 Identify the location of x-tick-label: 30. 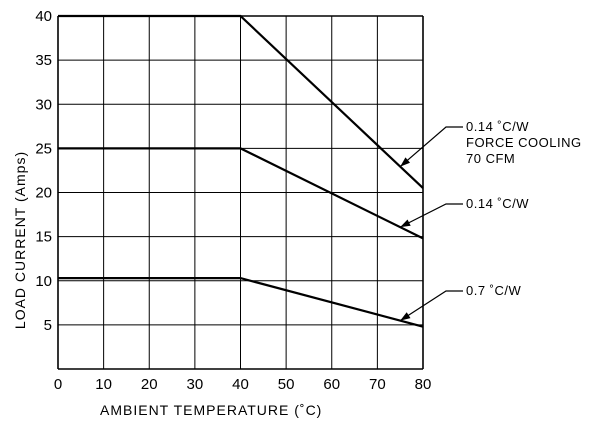
(195, 384).